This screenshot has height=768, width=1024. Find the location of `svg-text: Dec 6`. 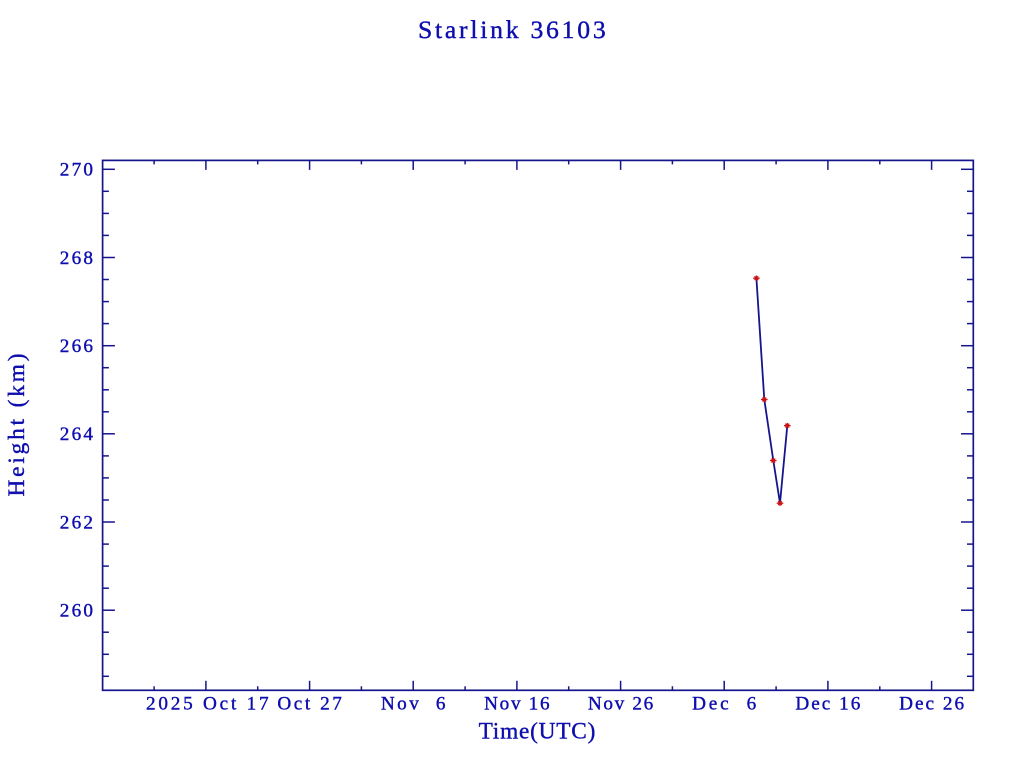

svg-text: Dec 6 is located at coordinates (725, 704).